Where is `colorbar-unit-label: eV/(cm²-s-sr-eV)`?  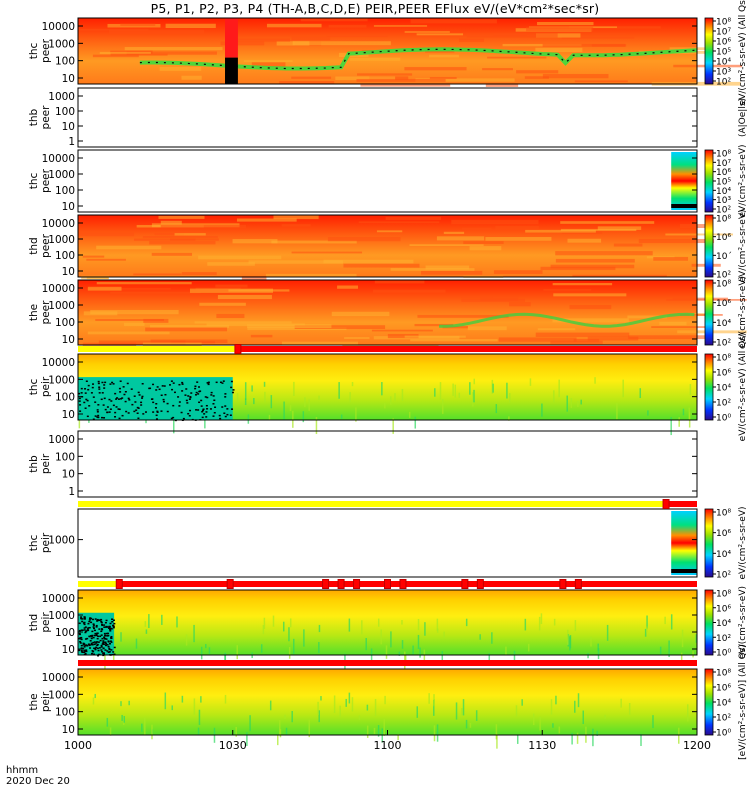
colorbar-unit-label: eV/(cm²-s-sr-eV) is located at coordinates (743, 245).